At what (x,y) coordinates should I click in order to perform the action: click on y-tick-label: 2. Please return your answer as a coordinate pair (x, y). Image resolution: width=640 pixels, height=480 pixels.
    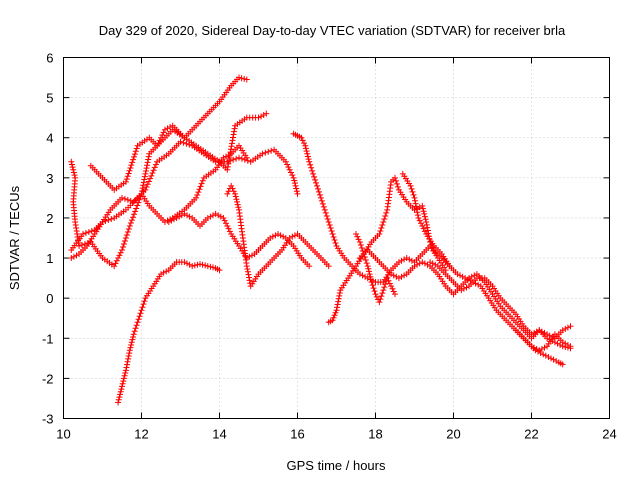
    Looking at the image, I should click on (49, 218).